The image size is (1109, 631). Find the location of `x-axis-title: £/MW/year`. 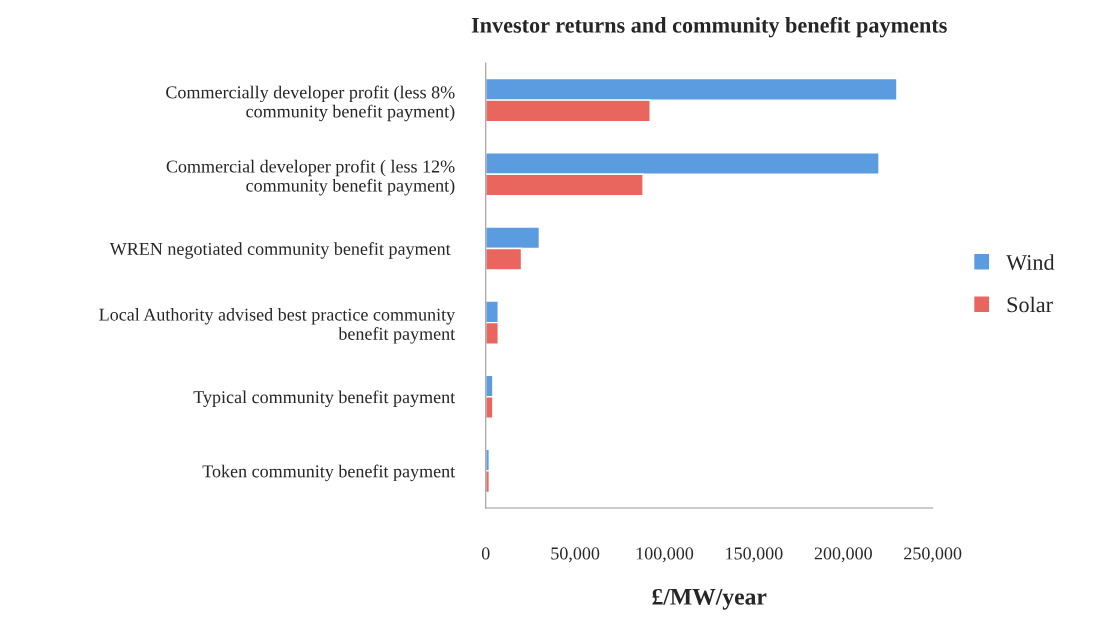

x-axis-title: £/MW/year is located at coordinates (709, 599).